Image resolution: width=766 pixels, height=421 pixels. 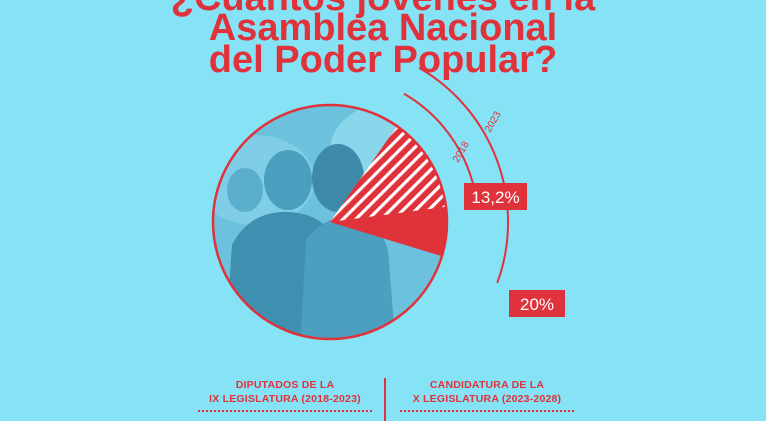 I want to click on value-box-2023, so click(x=537, y=303).